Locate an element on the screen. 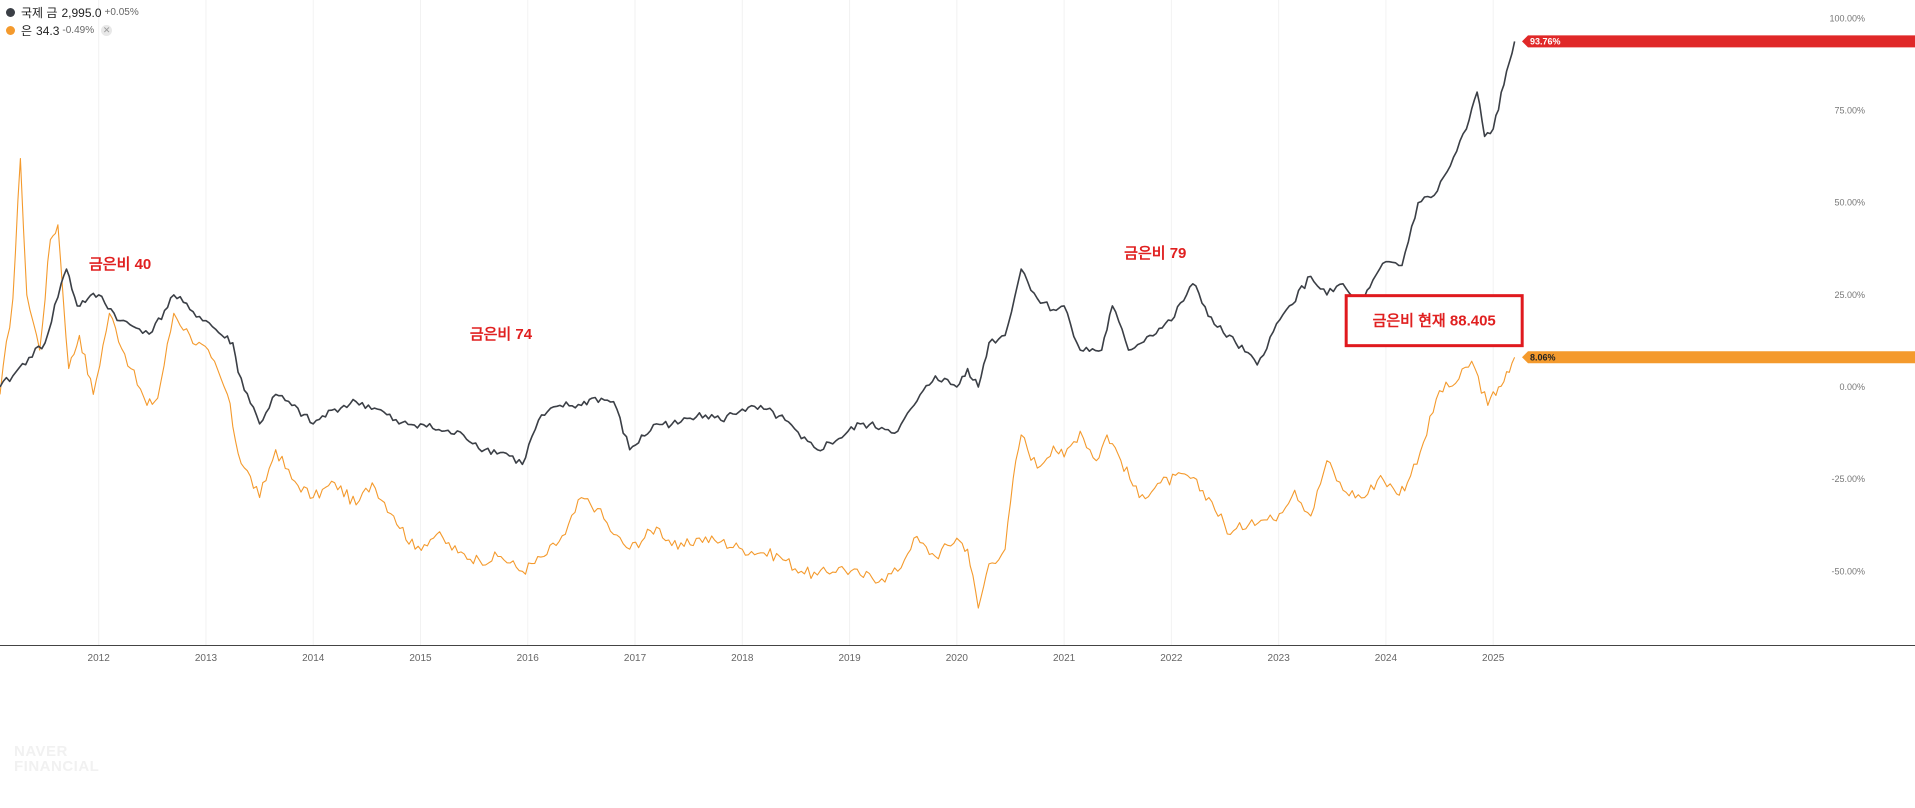  x-tick-label: 2024 is located at coordinates (1386, 658).